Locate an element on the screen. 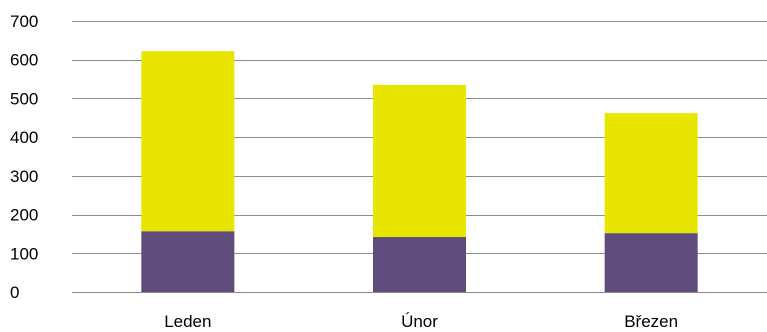 The height and width of the screenshot is (332, 767). x-tick-label: Březen is located at coordinates (651, 321).